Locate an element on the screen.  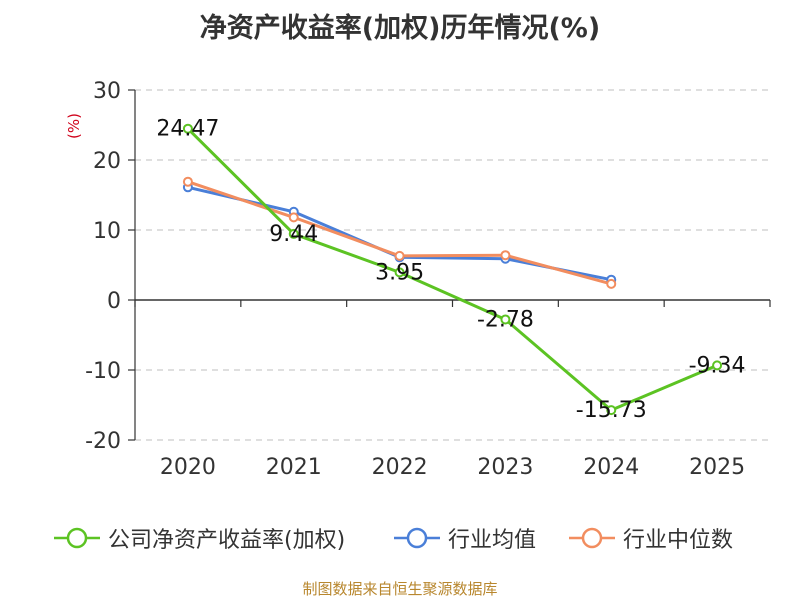
y-tick-label: 10 is located at coordinates (107, 231).